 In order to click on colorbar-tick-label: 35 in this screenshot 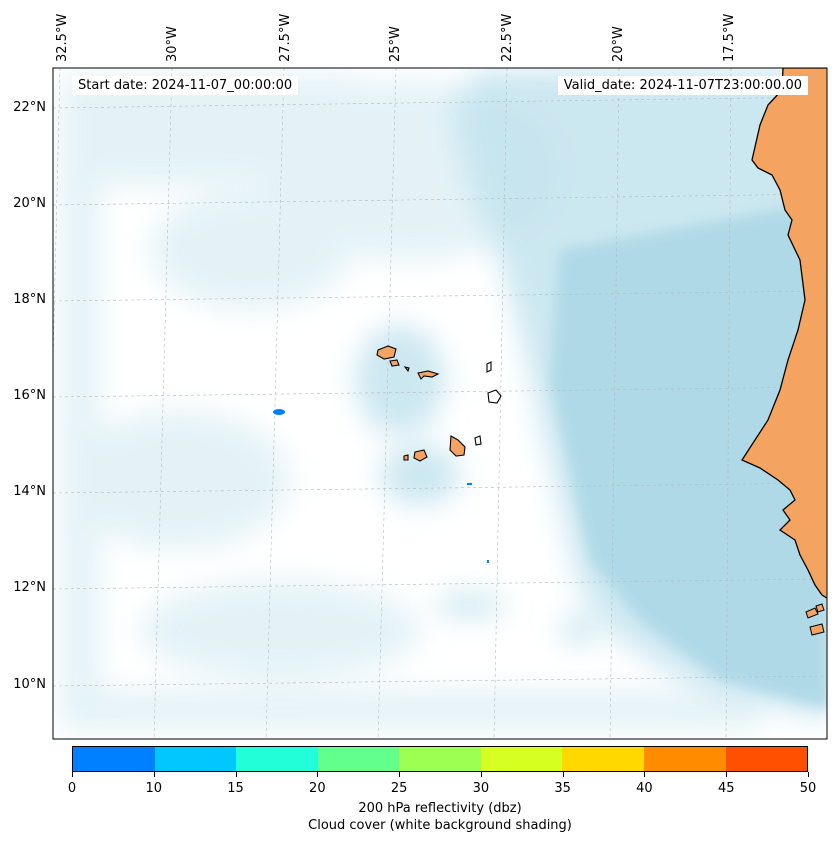, I will do `click(562, 788)`.